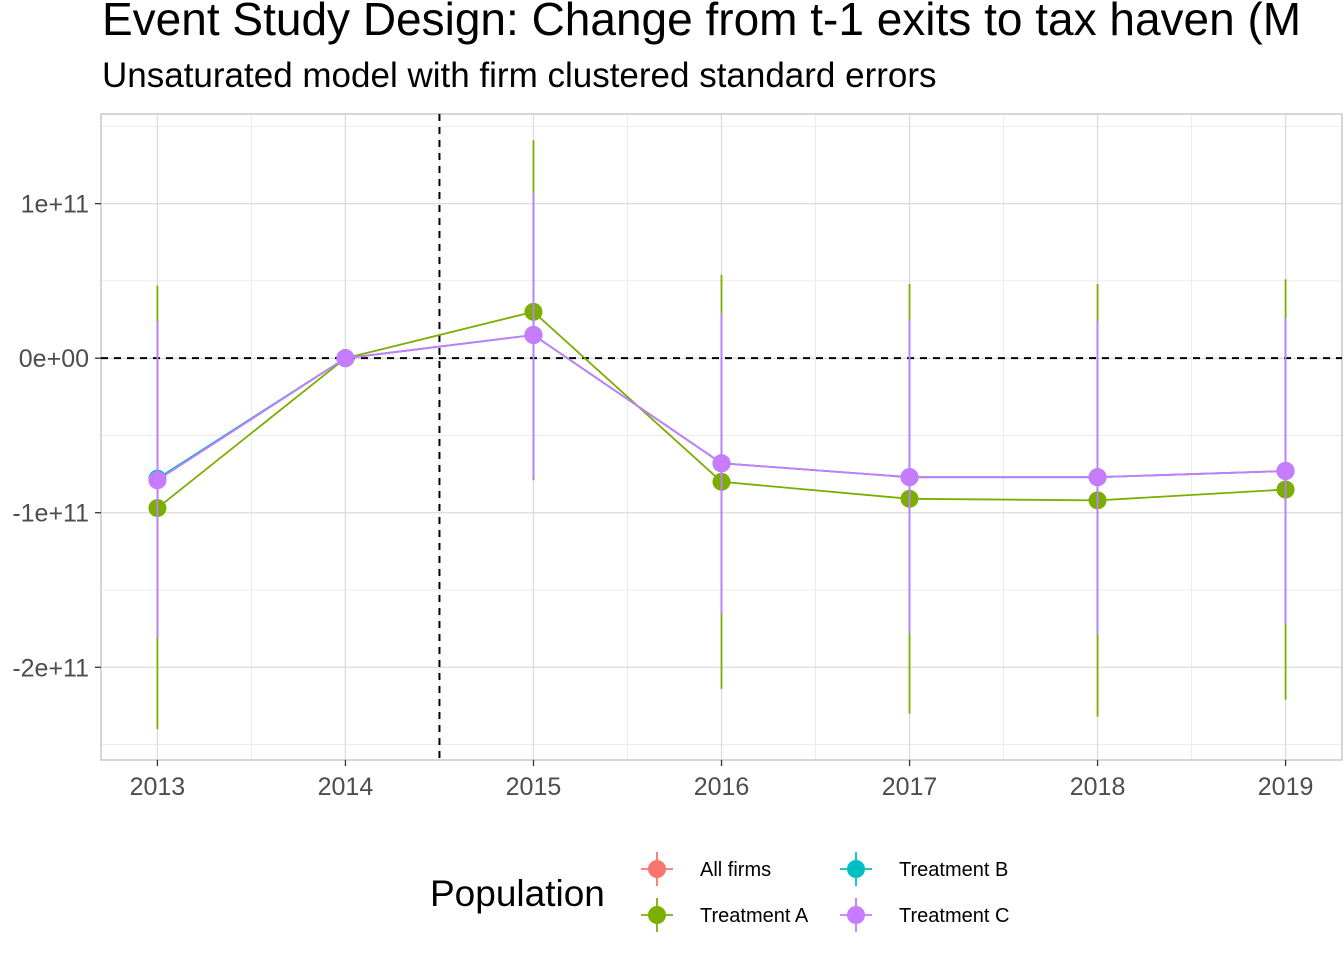 This screenshot has height=960, width=1344. I want to click on y-tick-label: 0e+00, so click(54, 359).